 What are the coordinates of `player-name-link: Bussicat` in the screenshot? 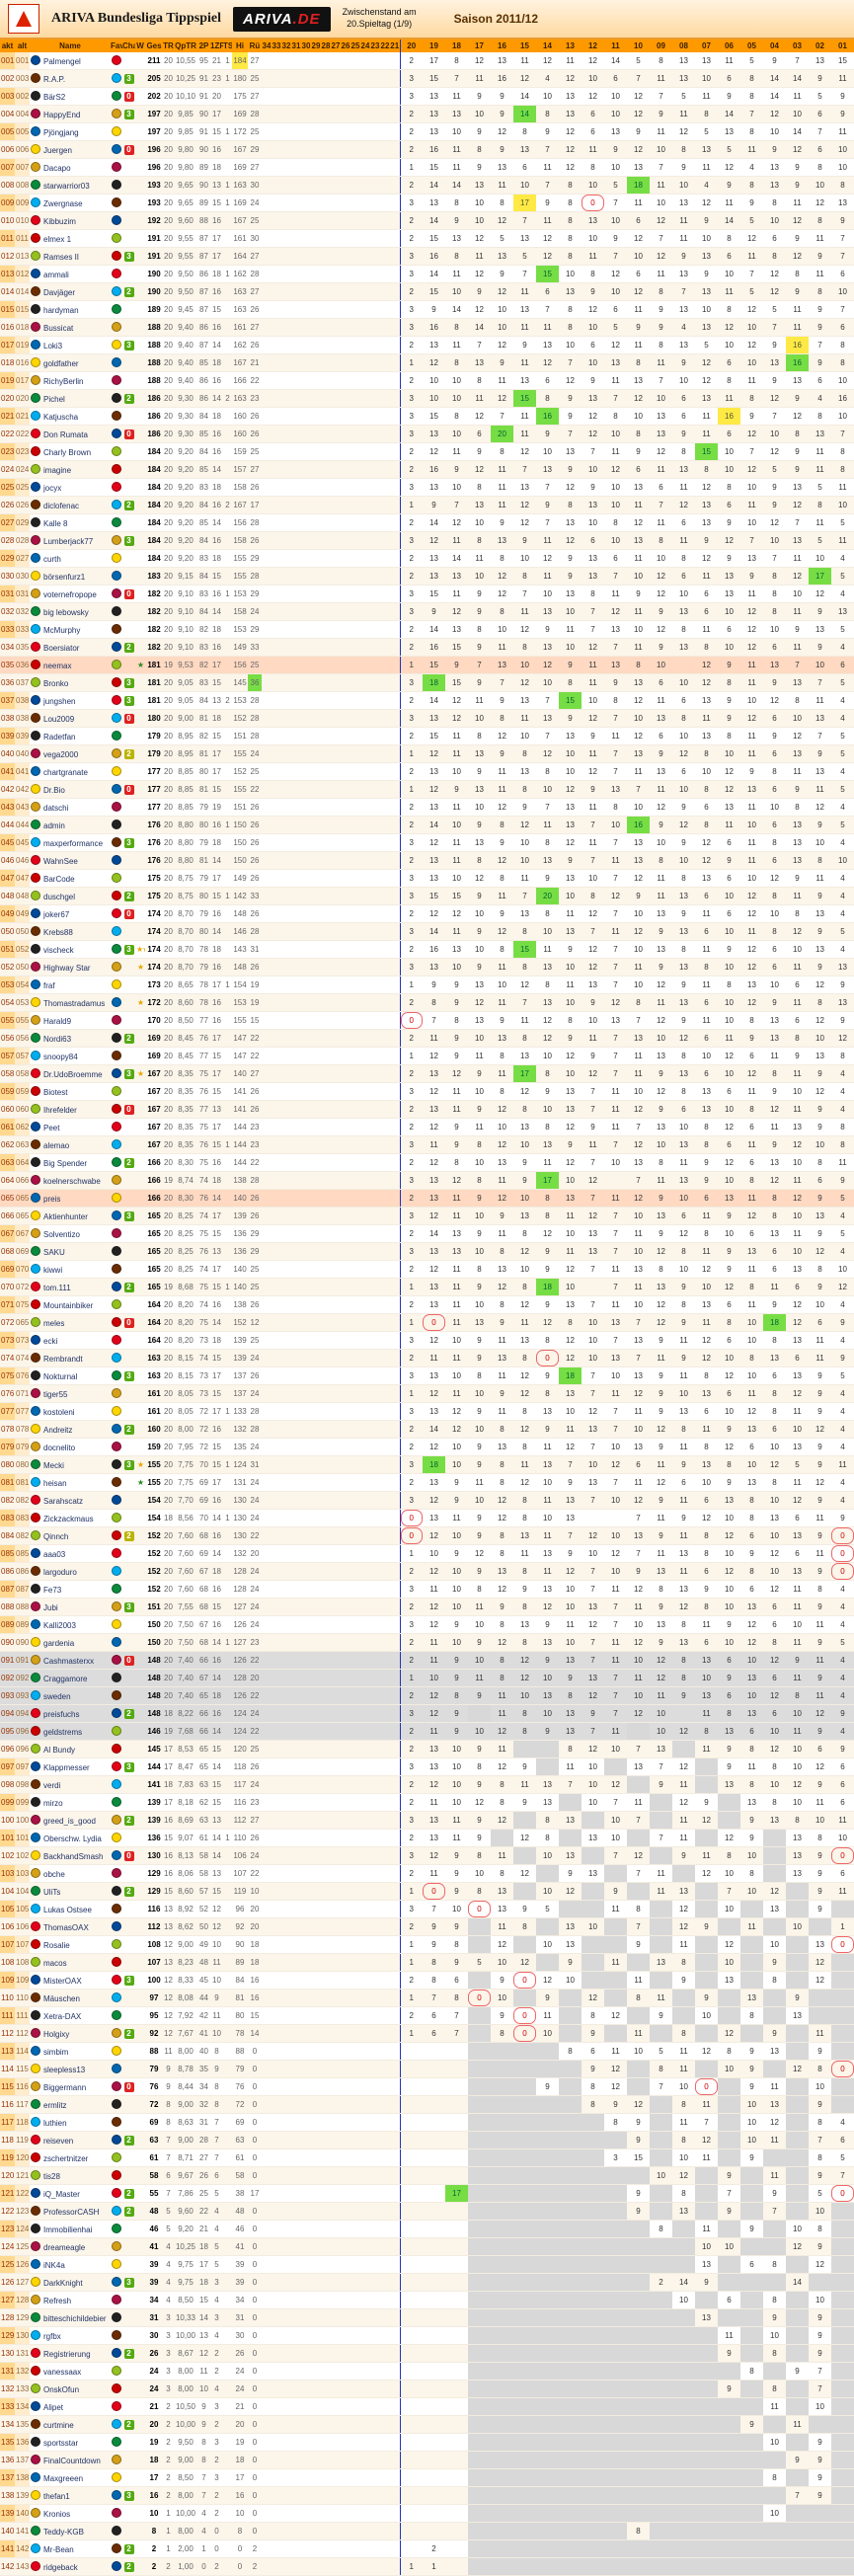 It's located at (58, 328).